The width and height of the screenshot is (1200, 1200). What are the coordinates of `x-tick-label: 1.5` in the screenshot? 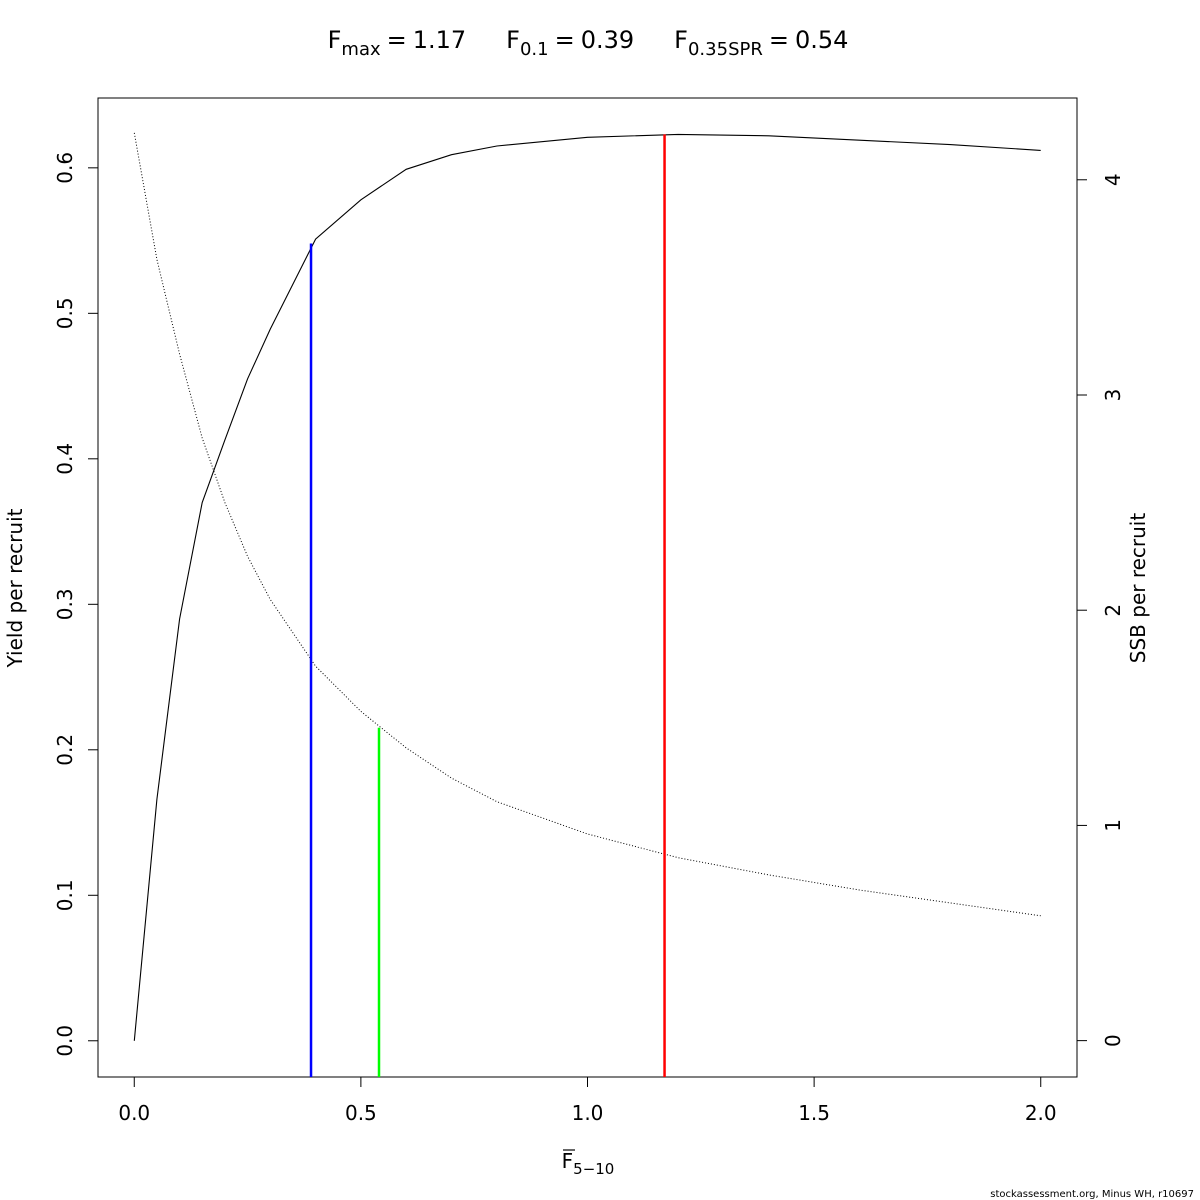 It's located at (814, 1113).